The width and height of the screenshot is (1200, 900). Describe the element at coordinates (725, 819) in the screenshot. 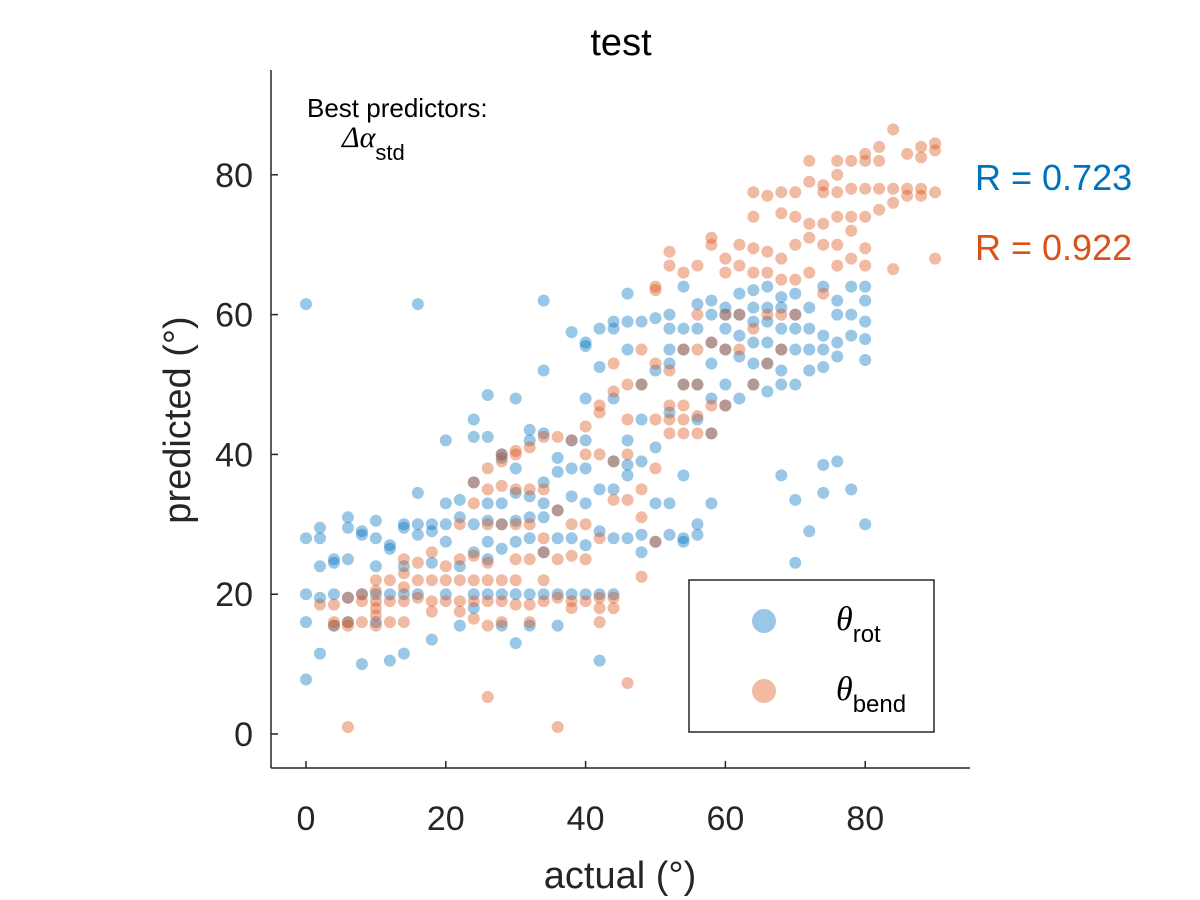

I see `x-tick-label: 60` at that location.